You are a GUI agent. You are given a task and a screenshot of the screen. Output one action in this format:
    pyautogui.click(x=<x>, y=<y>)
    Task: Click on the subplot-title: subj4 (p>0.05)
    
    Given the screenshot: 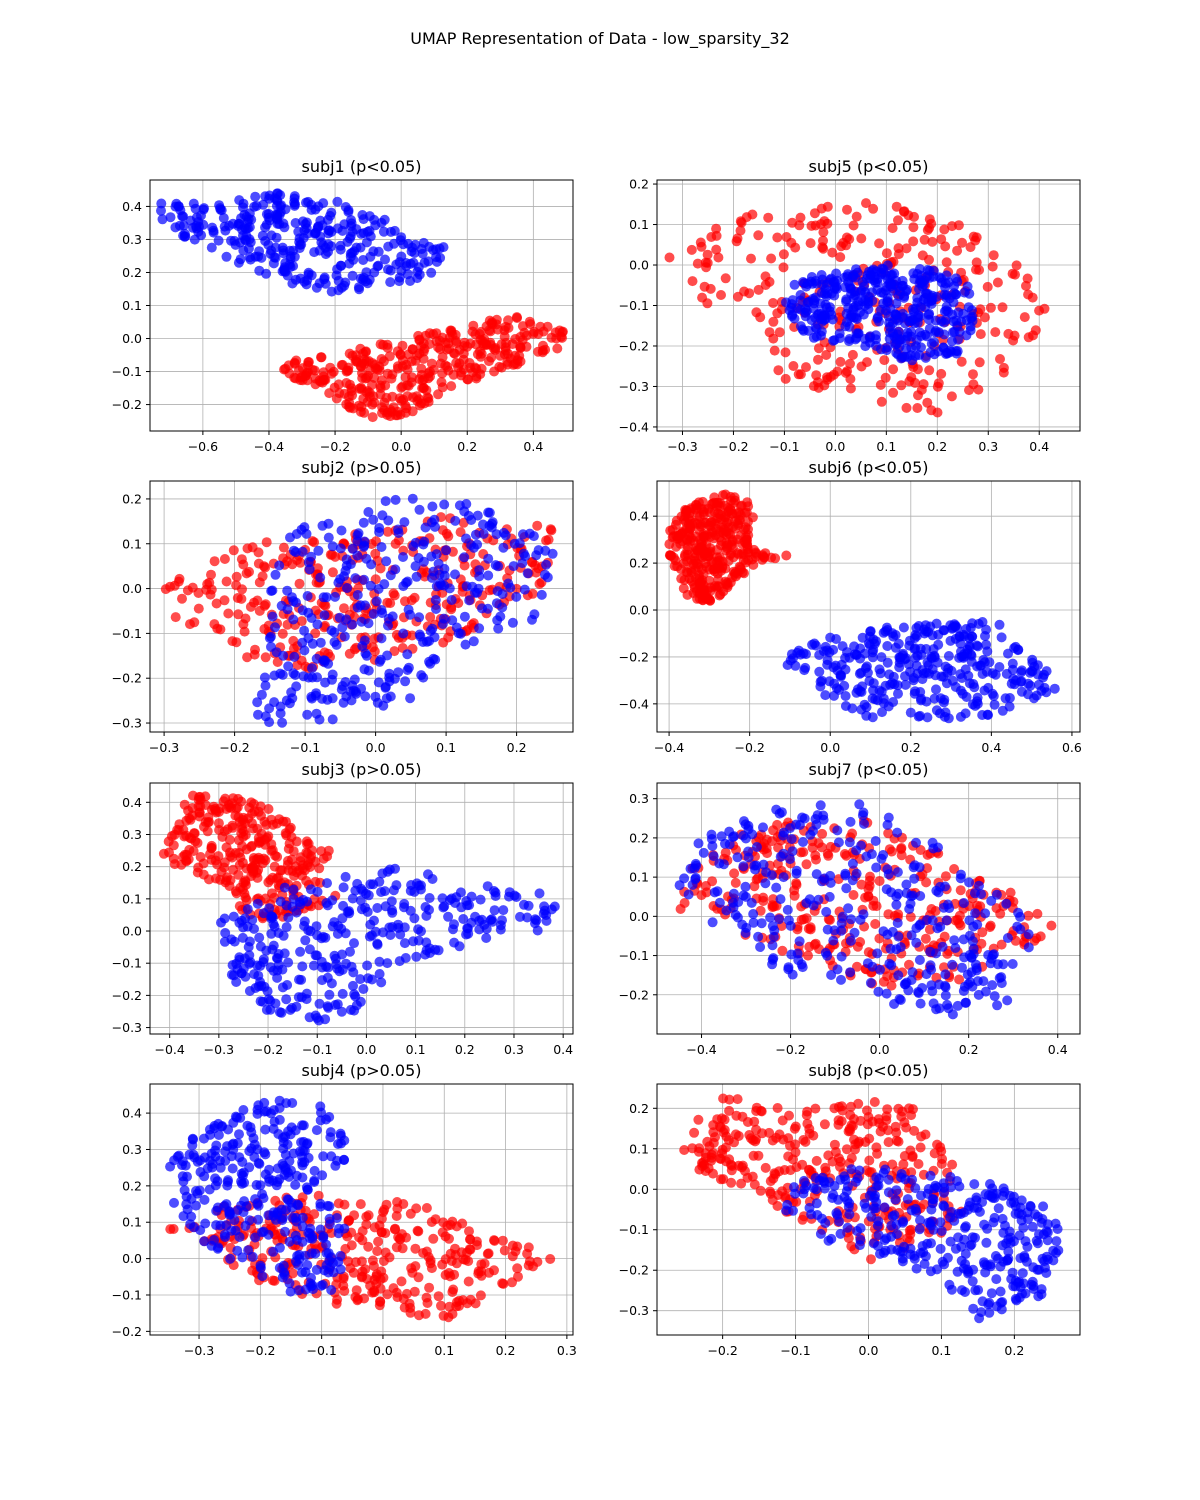 What is the action you would take?
    pyautogui.click(x=361, y=1070)
    